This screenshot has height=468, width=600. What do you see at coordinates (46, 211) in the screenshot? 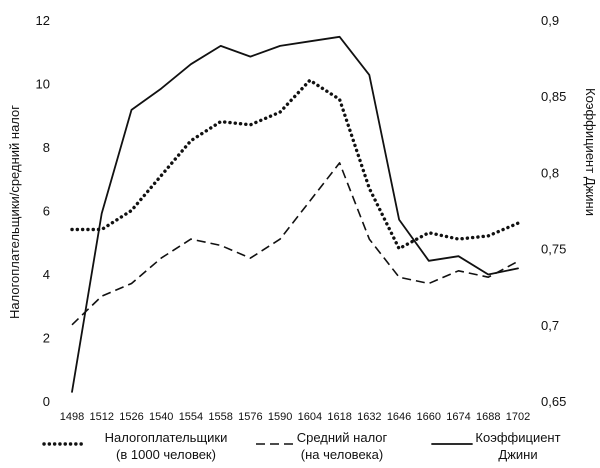
I see `y-left-tick-label: 6` at bounding box center [46, 211].